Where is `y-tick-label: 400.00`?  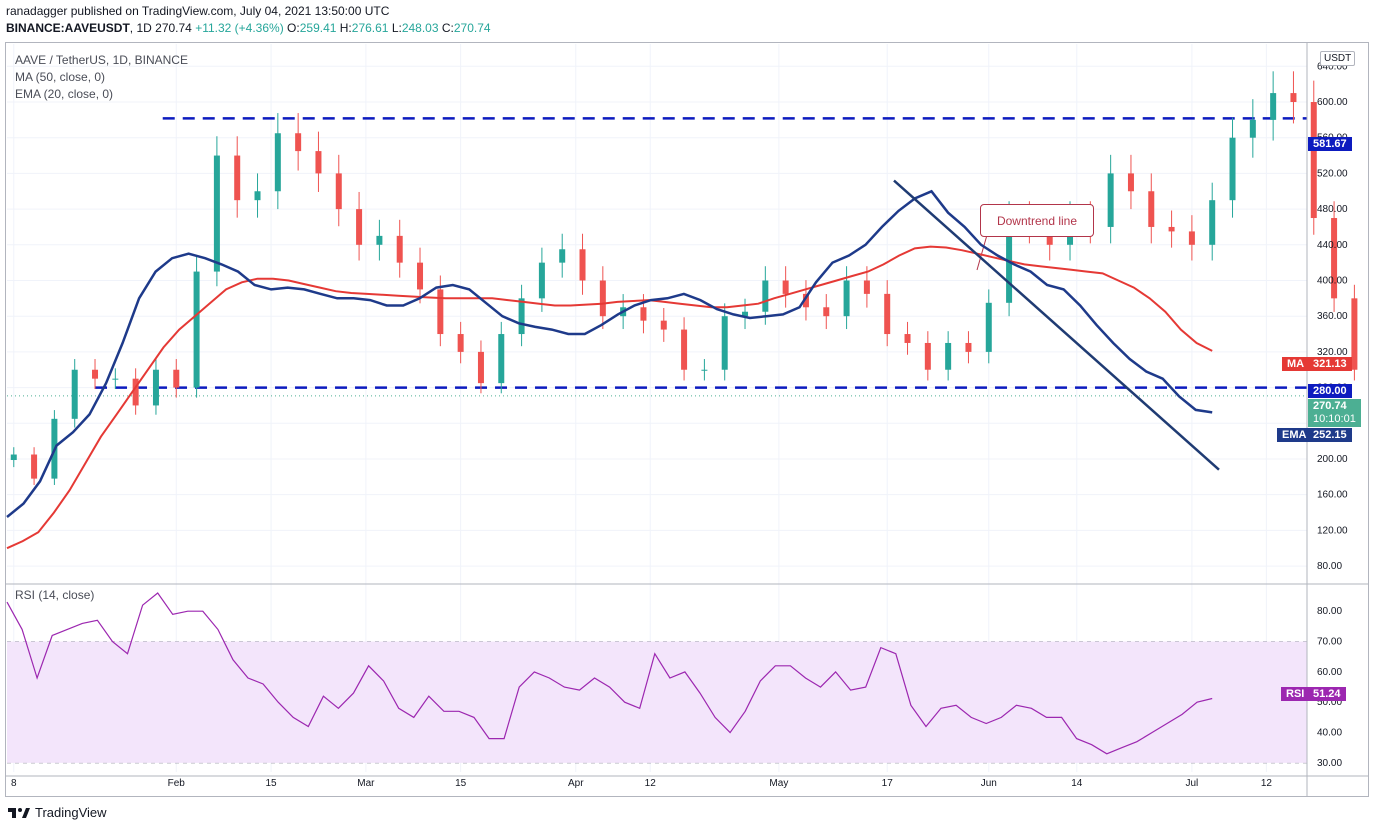 y-tick-label: 400.00 is located at coordinates (1332, 280).